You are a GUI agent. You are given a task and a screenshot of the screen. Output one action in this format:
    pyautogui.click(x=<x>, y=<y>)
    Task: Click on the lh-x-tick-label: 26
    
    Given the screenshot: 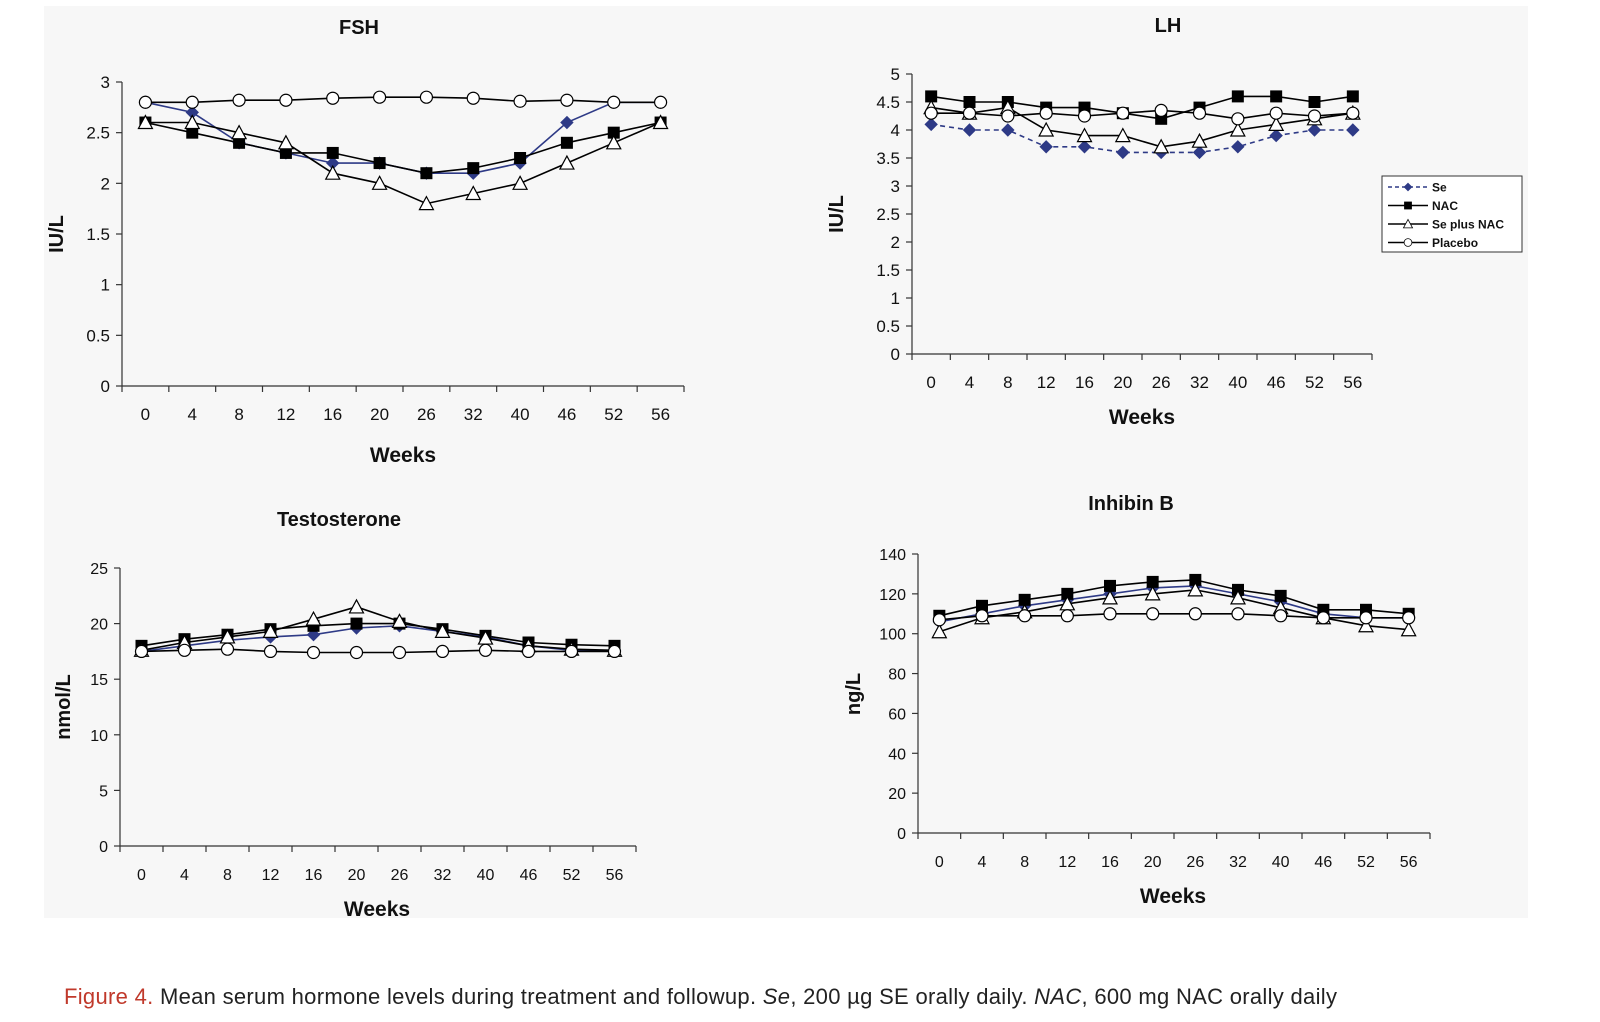 What is the action you would take?
    pyautogui.click(x=1161, y=382)
    